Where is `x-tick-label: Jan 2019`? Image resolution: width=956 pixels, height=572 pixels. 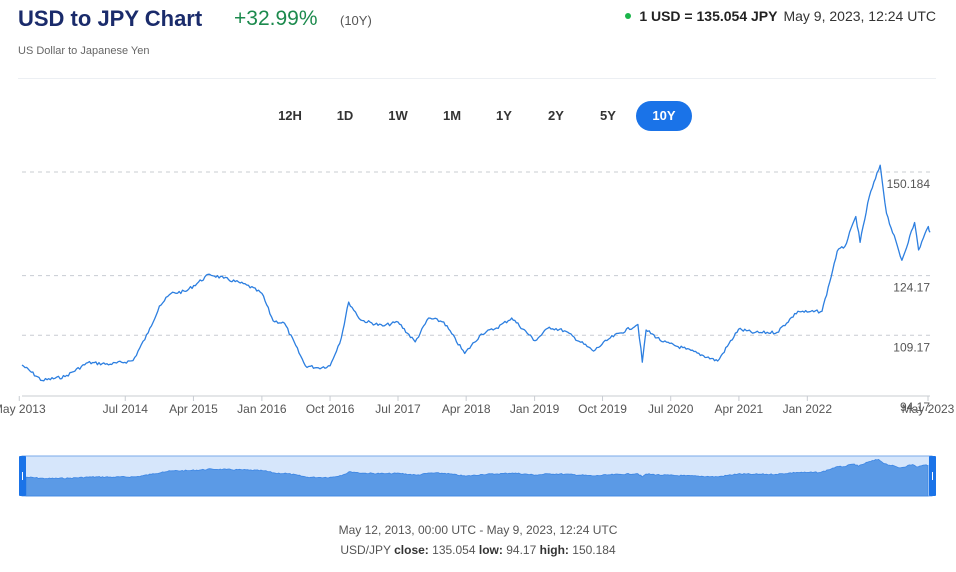
x-tick-label: Jan 2019 is located at coordinates (535, 409).